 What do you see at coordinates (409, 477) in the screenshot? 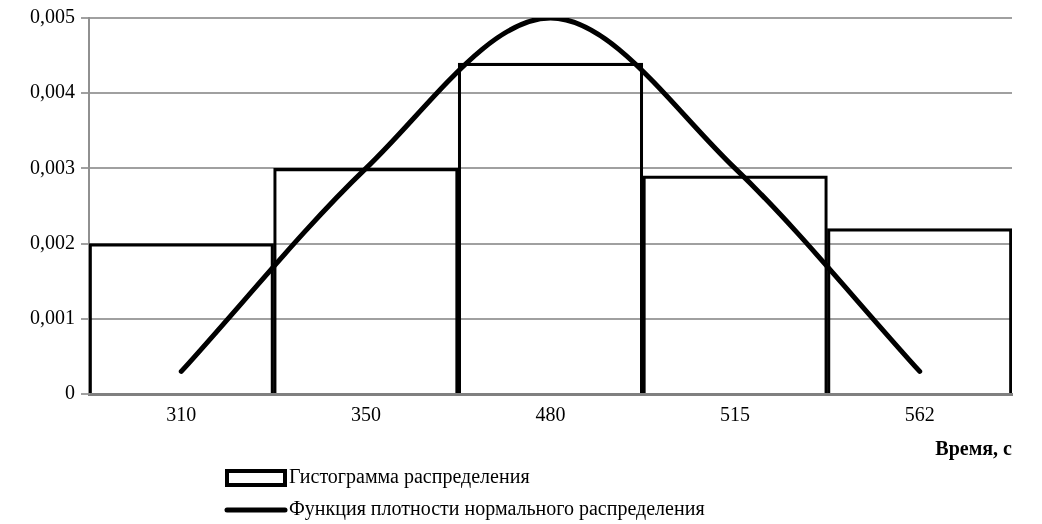
I see `legend-label: Гистограмма распределения` at bounding box center [409, 477].